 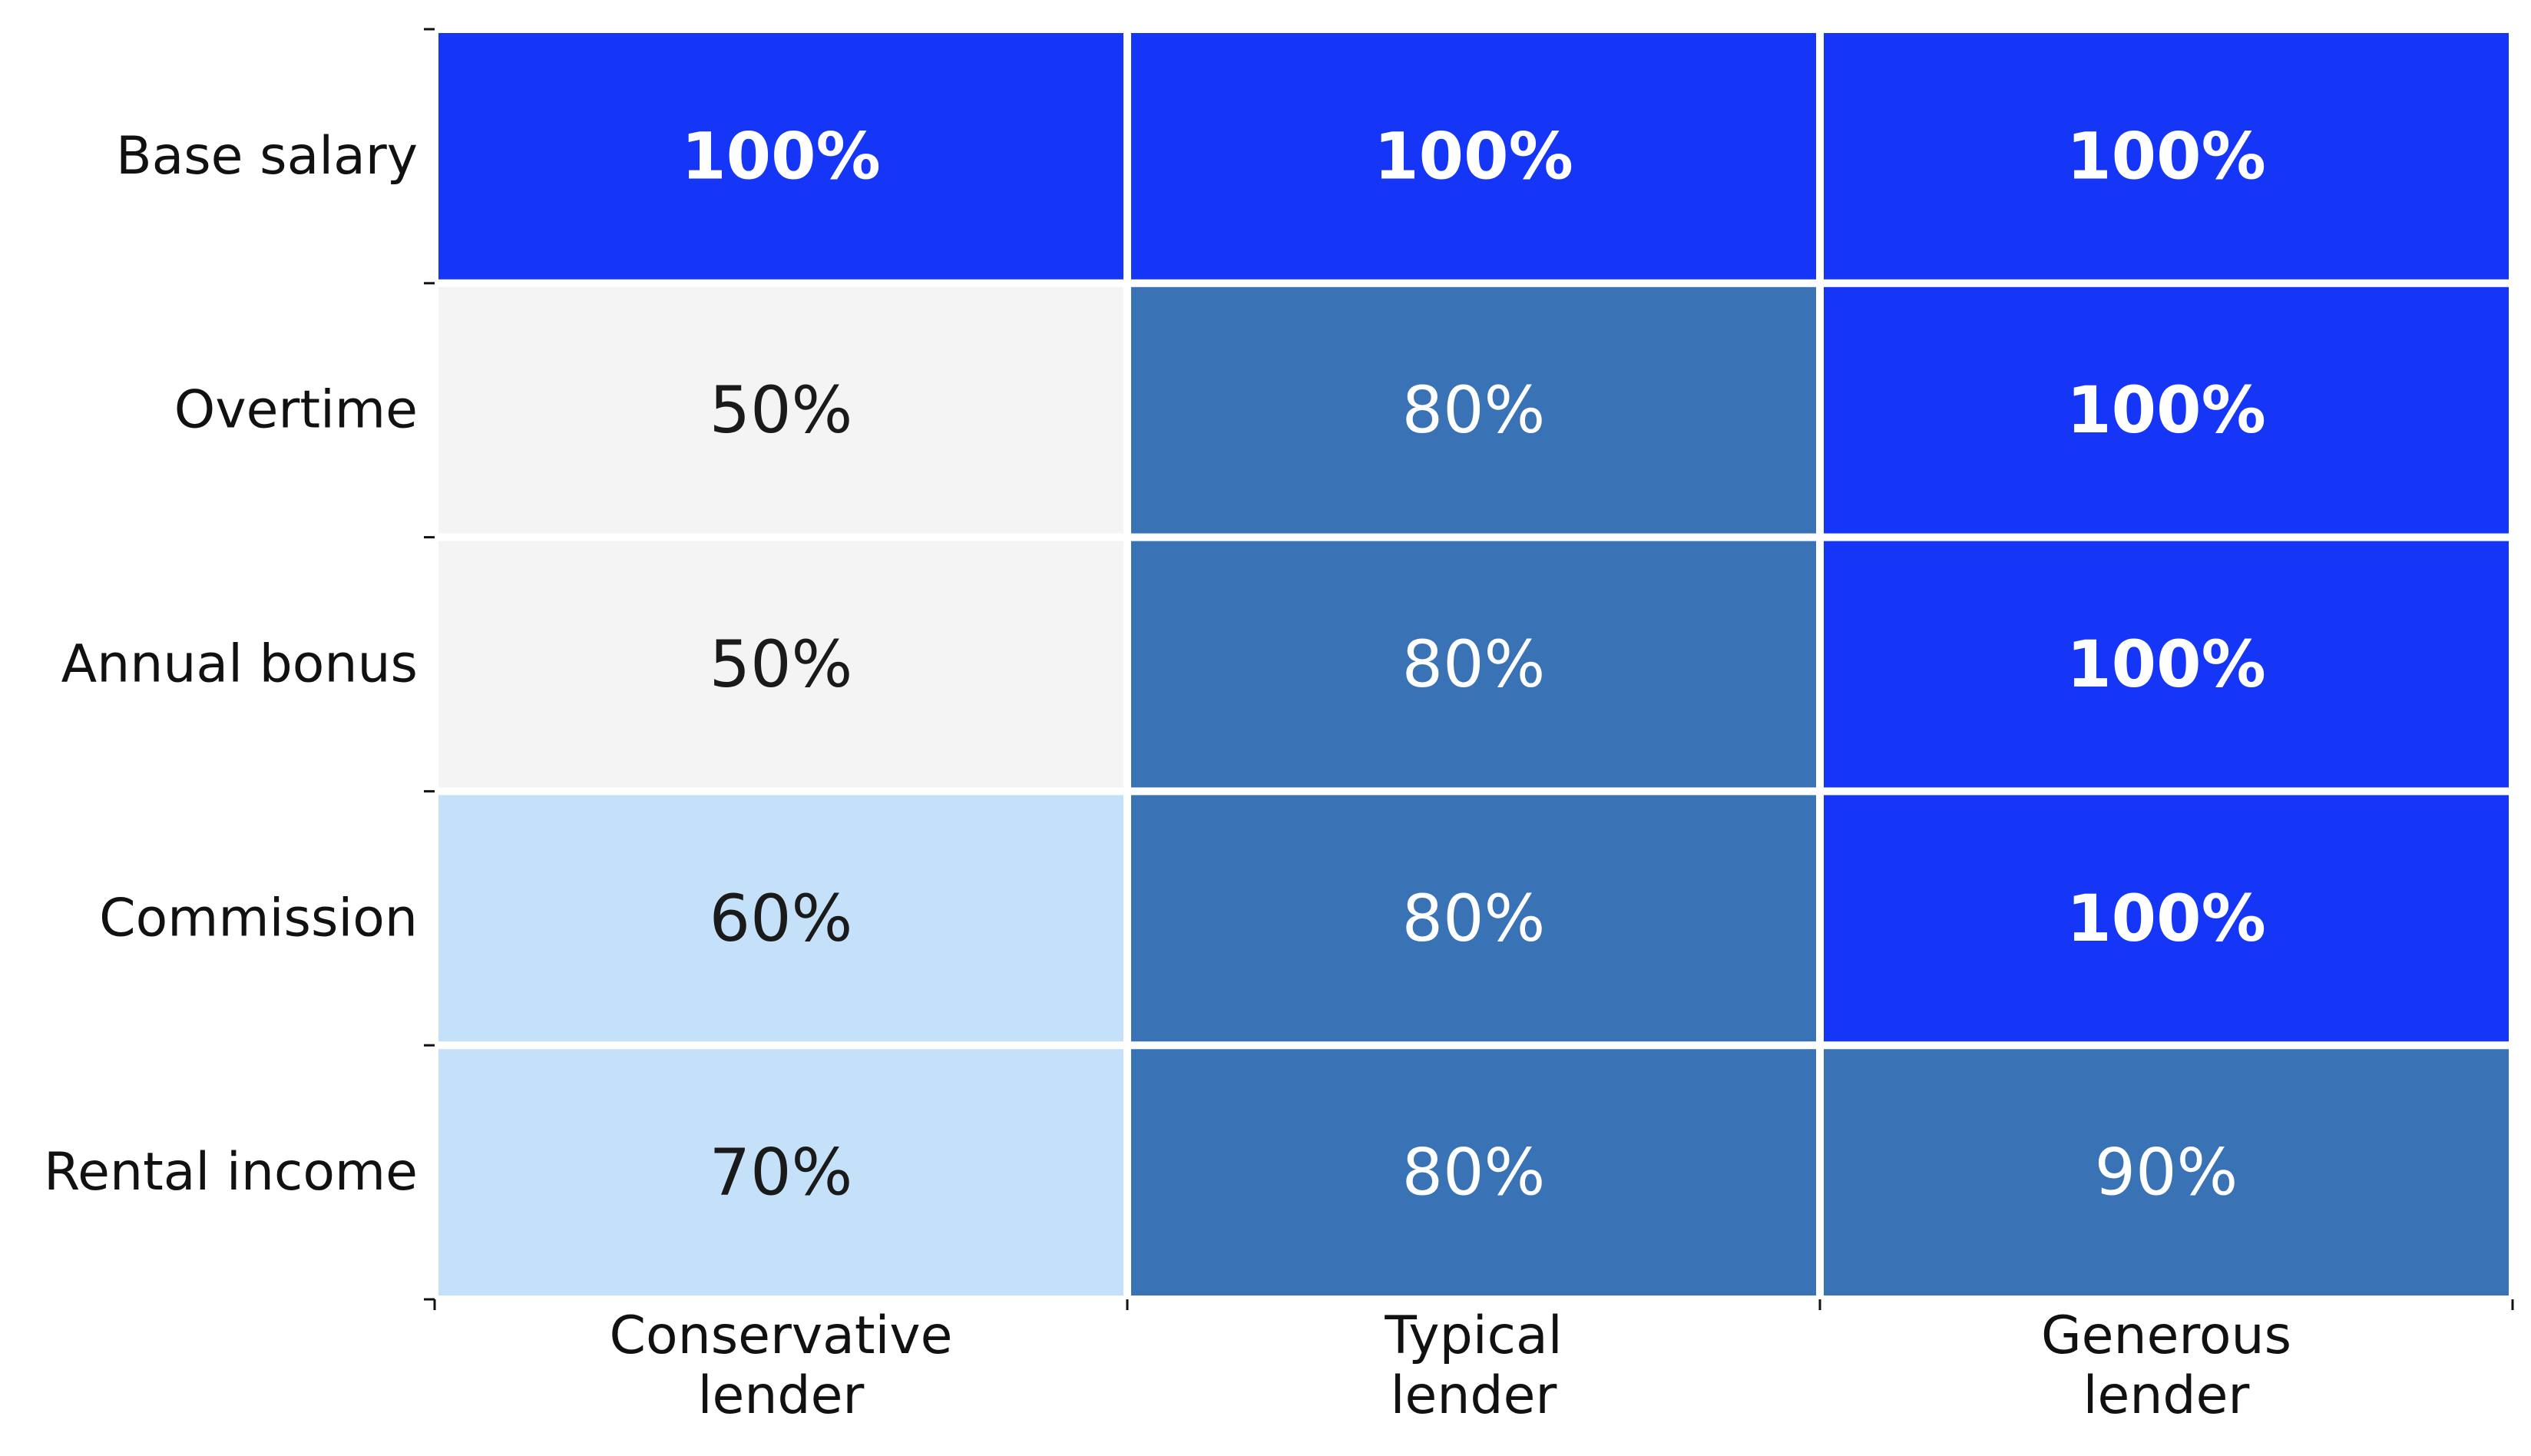 I want to click on heatmap-cell-label: 70%, so click(x=781, y=1172).